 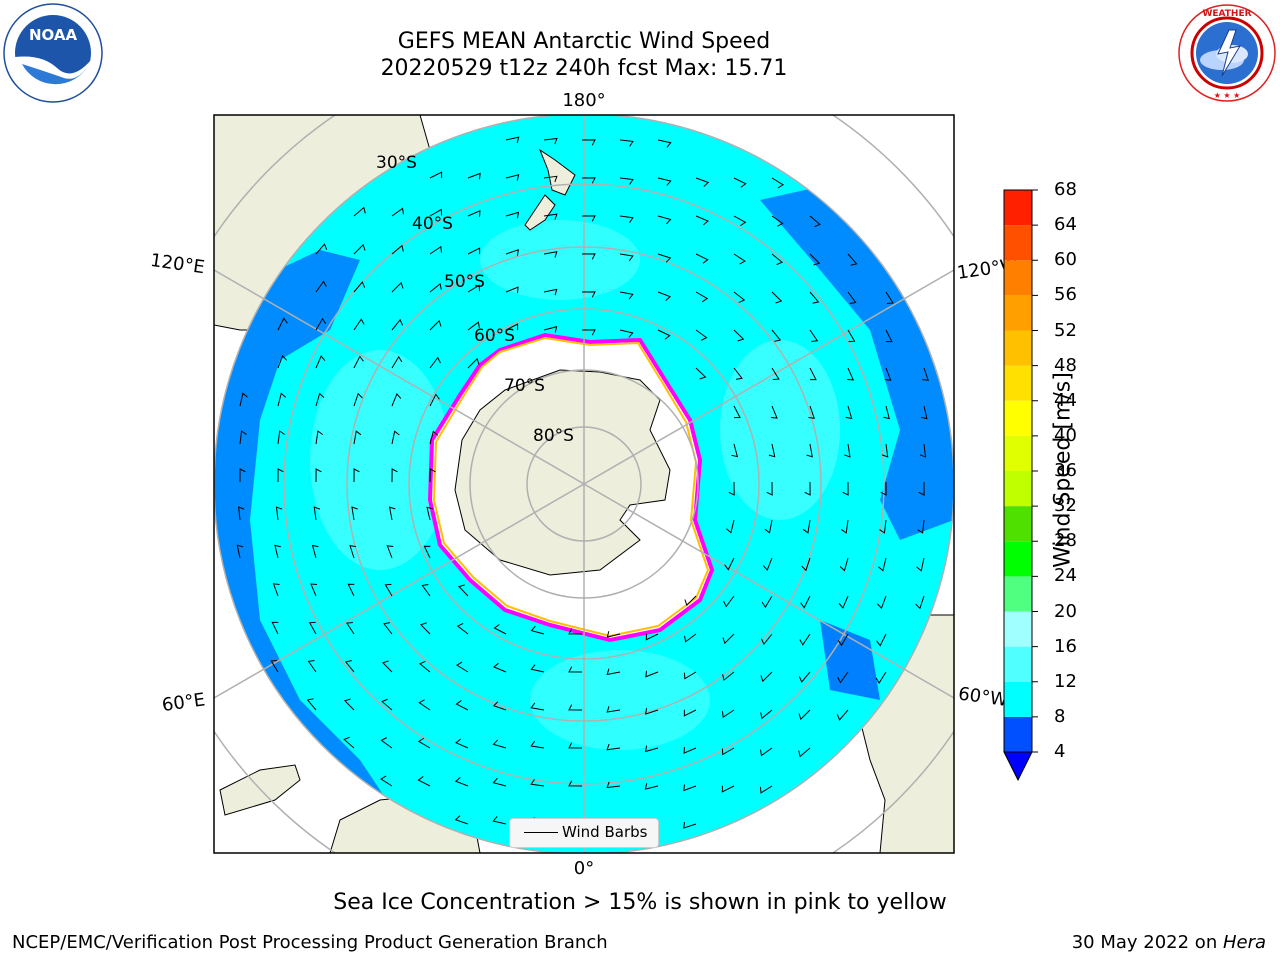 What do you see at coordinates (584, 41) in the screenshot?
I see `chart-title: GEFS MEAN Antarctic Wind Speed` at bounding box center [584, 41].